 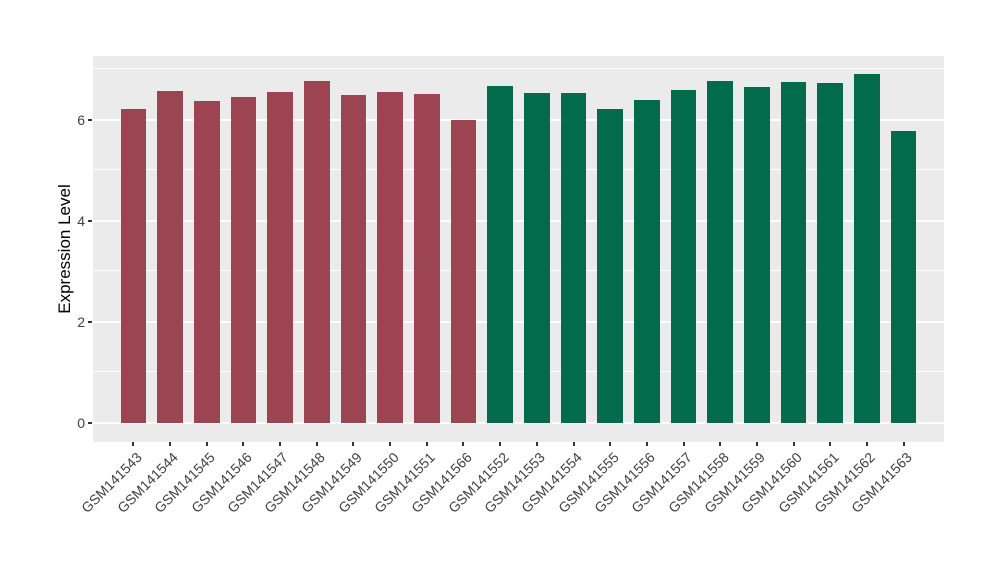 I want to click on x-axis-tick-marks, so click(x=518, y=444).